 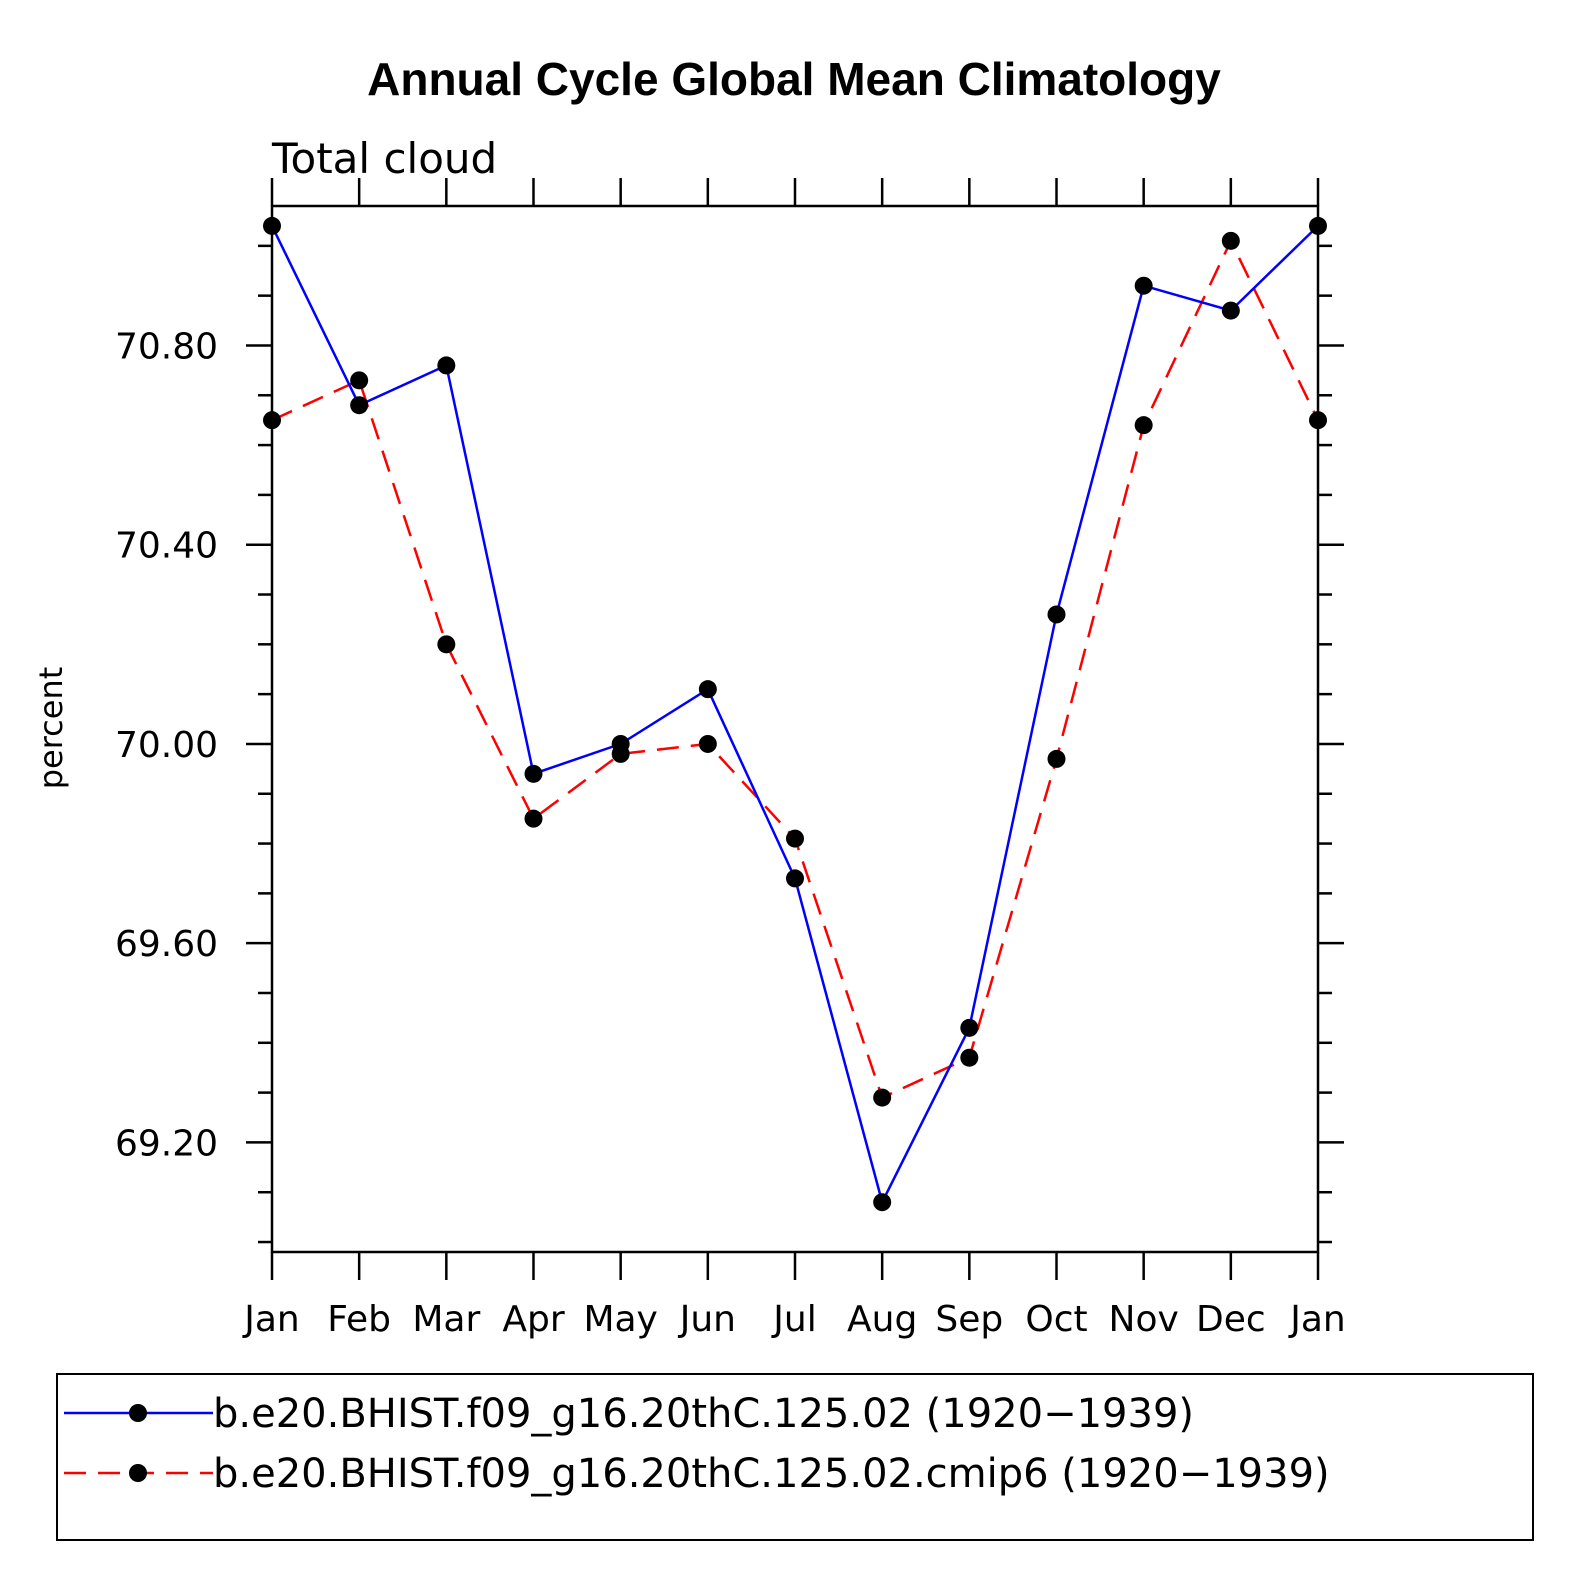 I want to click on y-tick-label: 70.00, so click(x=166, y=745).